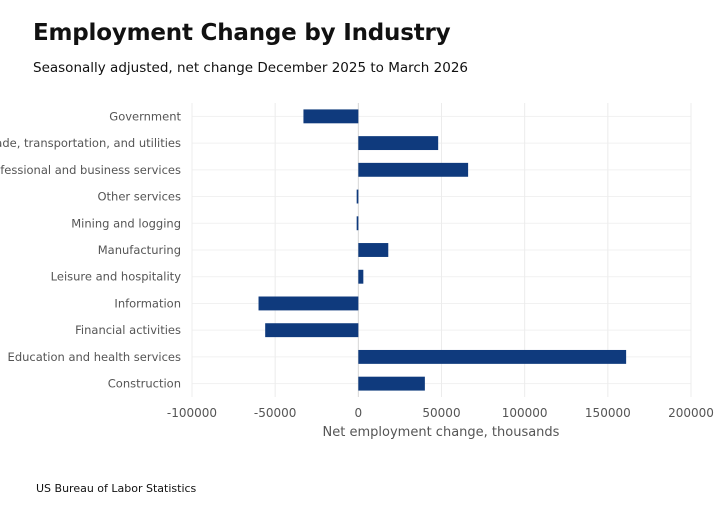  What do you see at coordinates (275, 413) in the screenshot?
I see `x-tick-label: -50000` at bounding box center [275, 413].